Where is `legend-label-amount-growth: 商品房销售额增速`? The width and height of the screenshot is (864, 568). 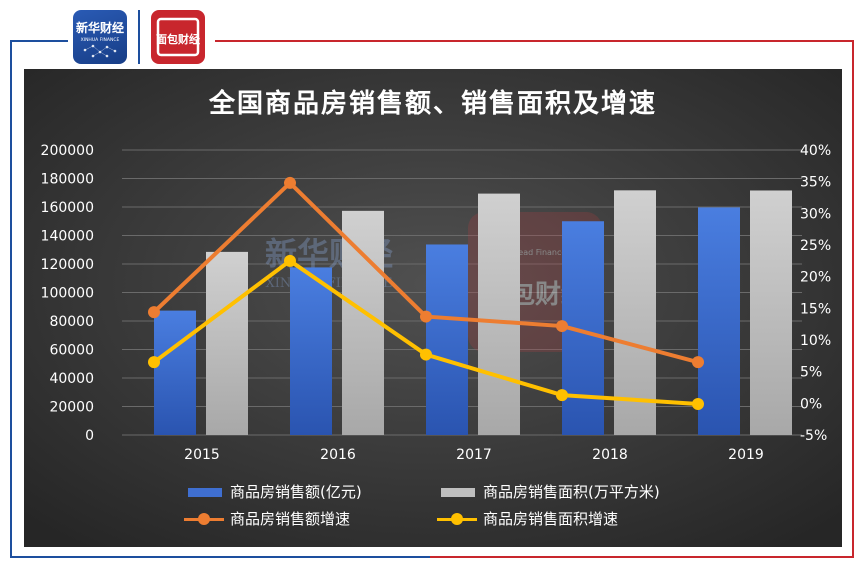
legend-label-amount-growth: 商品房销售额增速 is located at coordinates (290, 519).